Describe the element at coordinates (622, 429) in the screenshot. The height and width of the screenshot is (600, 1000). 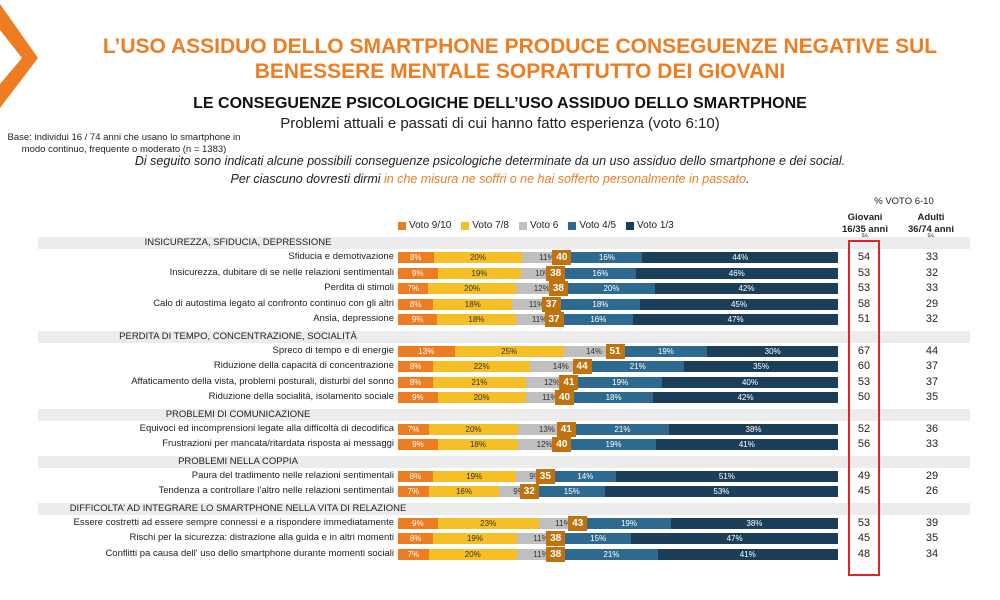
I see `bar-segment-voto-4-5: 21%` at that location.